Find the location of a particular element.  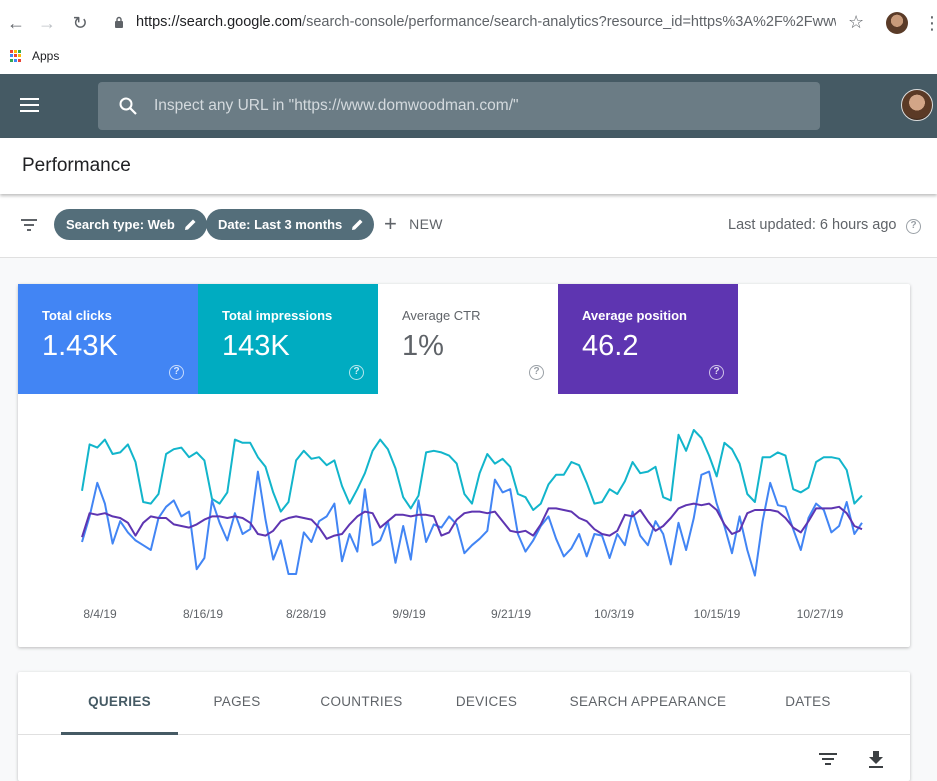

metric-tile: Total clicks 1.43K? is located at coordinates (108, 339).